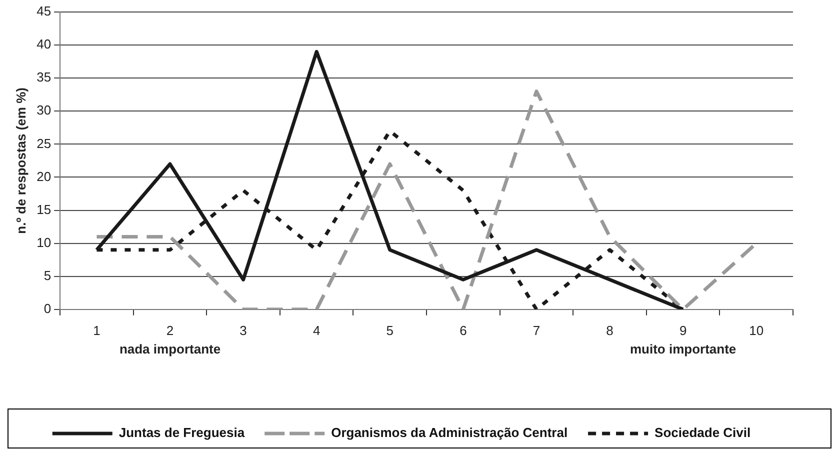  I want to click on y-tick-label: 10, so click(44, 242).